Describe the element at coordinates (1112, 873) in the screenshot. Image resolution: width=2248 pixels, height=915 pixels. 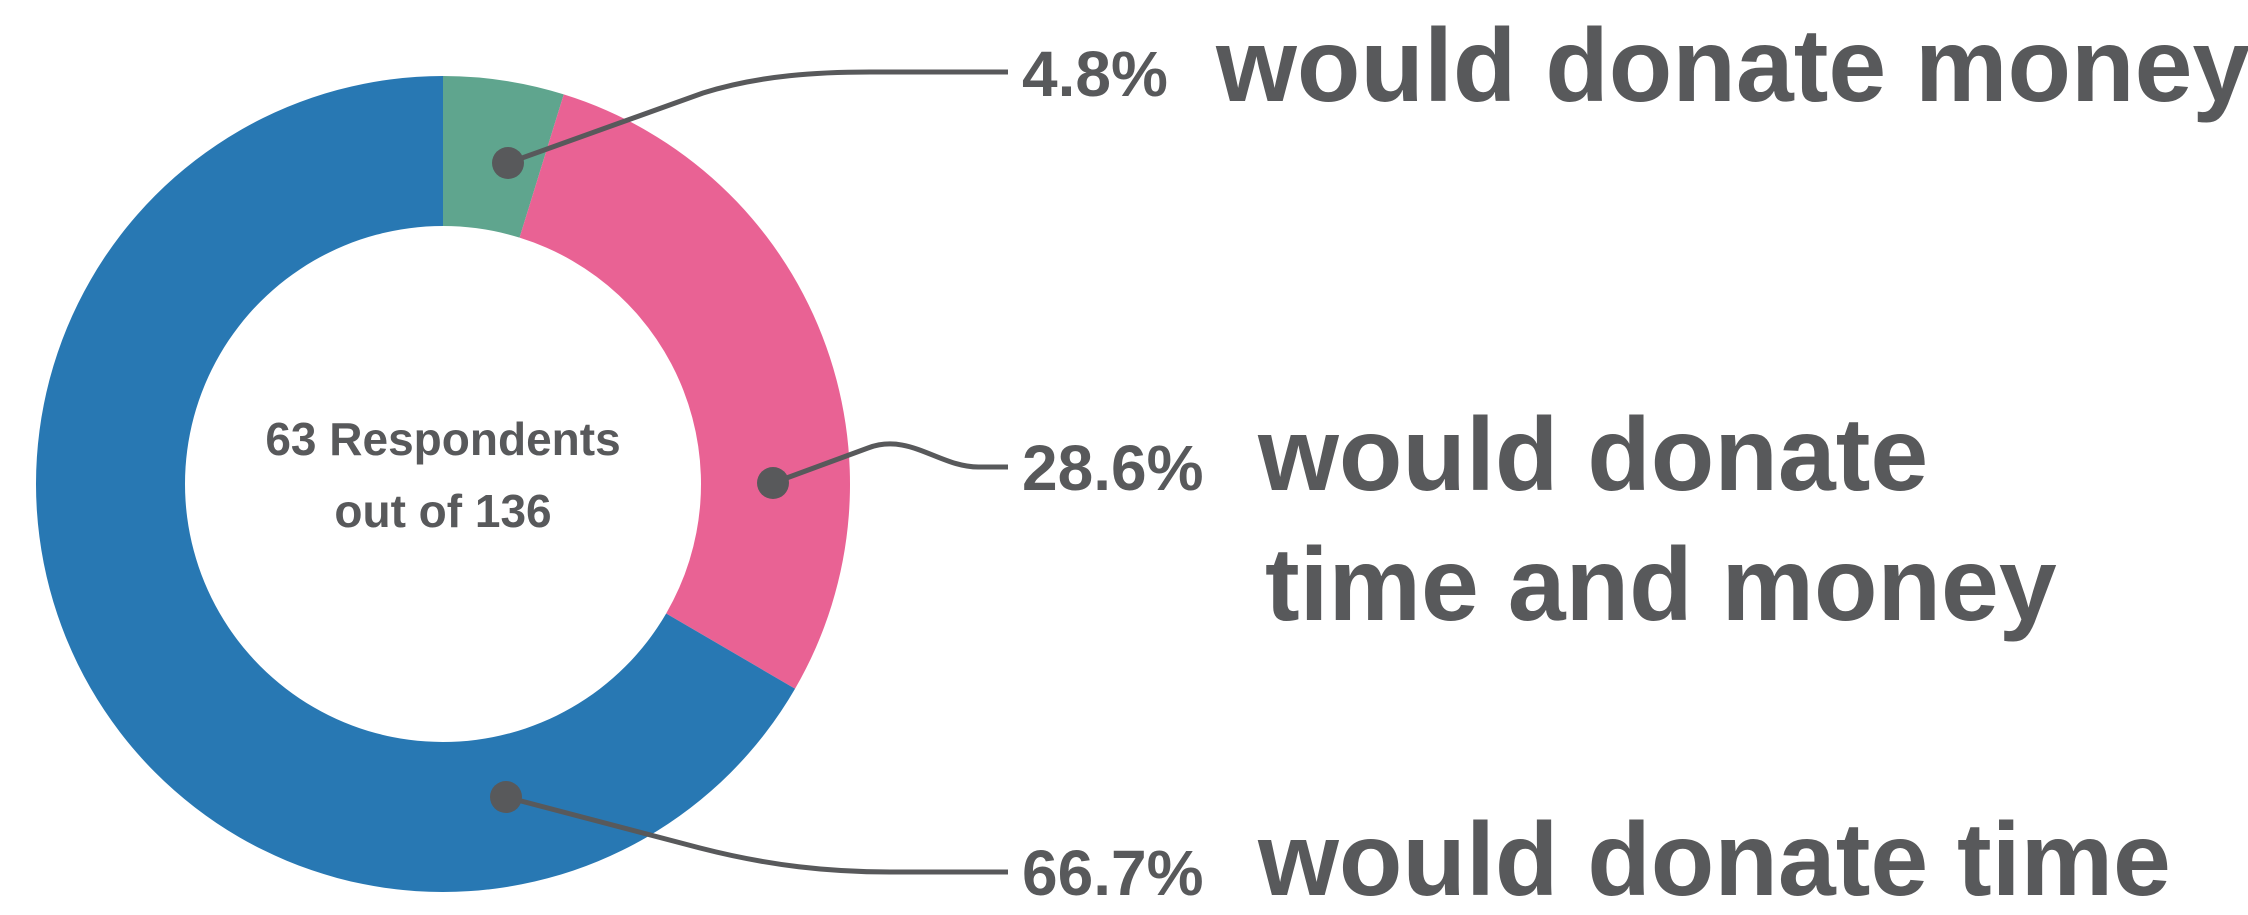
I see `slice-percent-time: 66.7%` at that location.